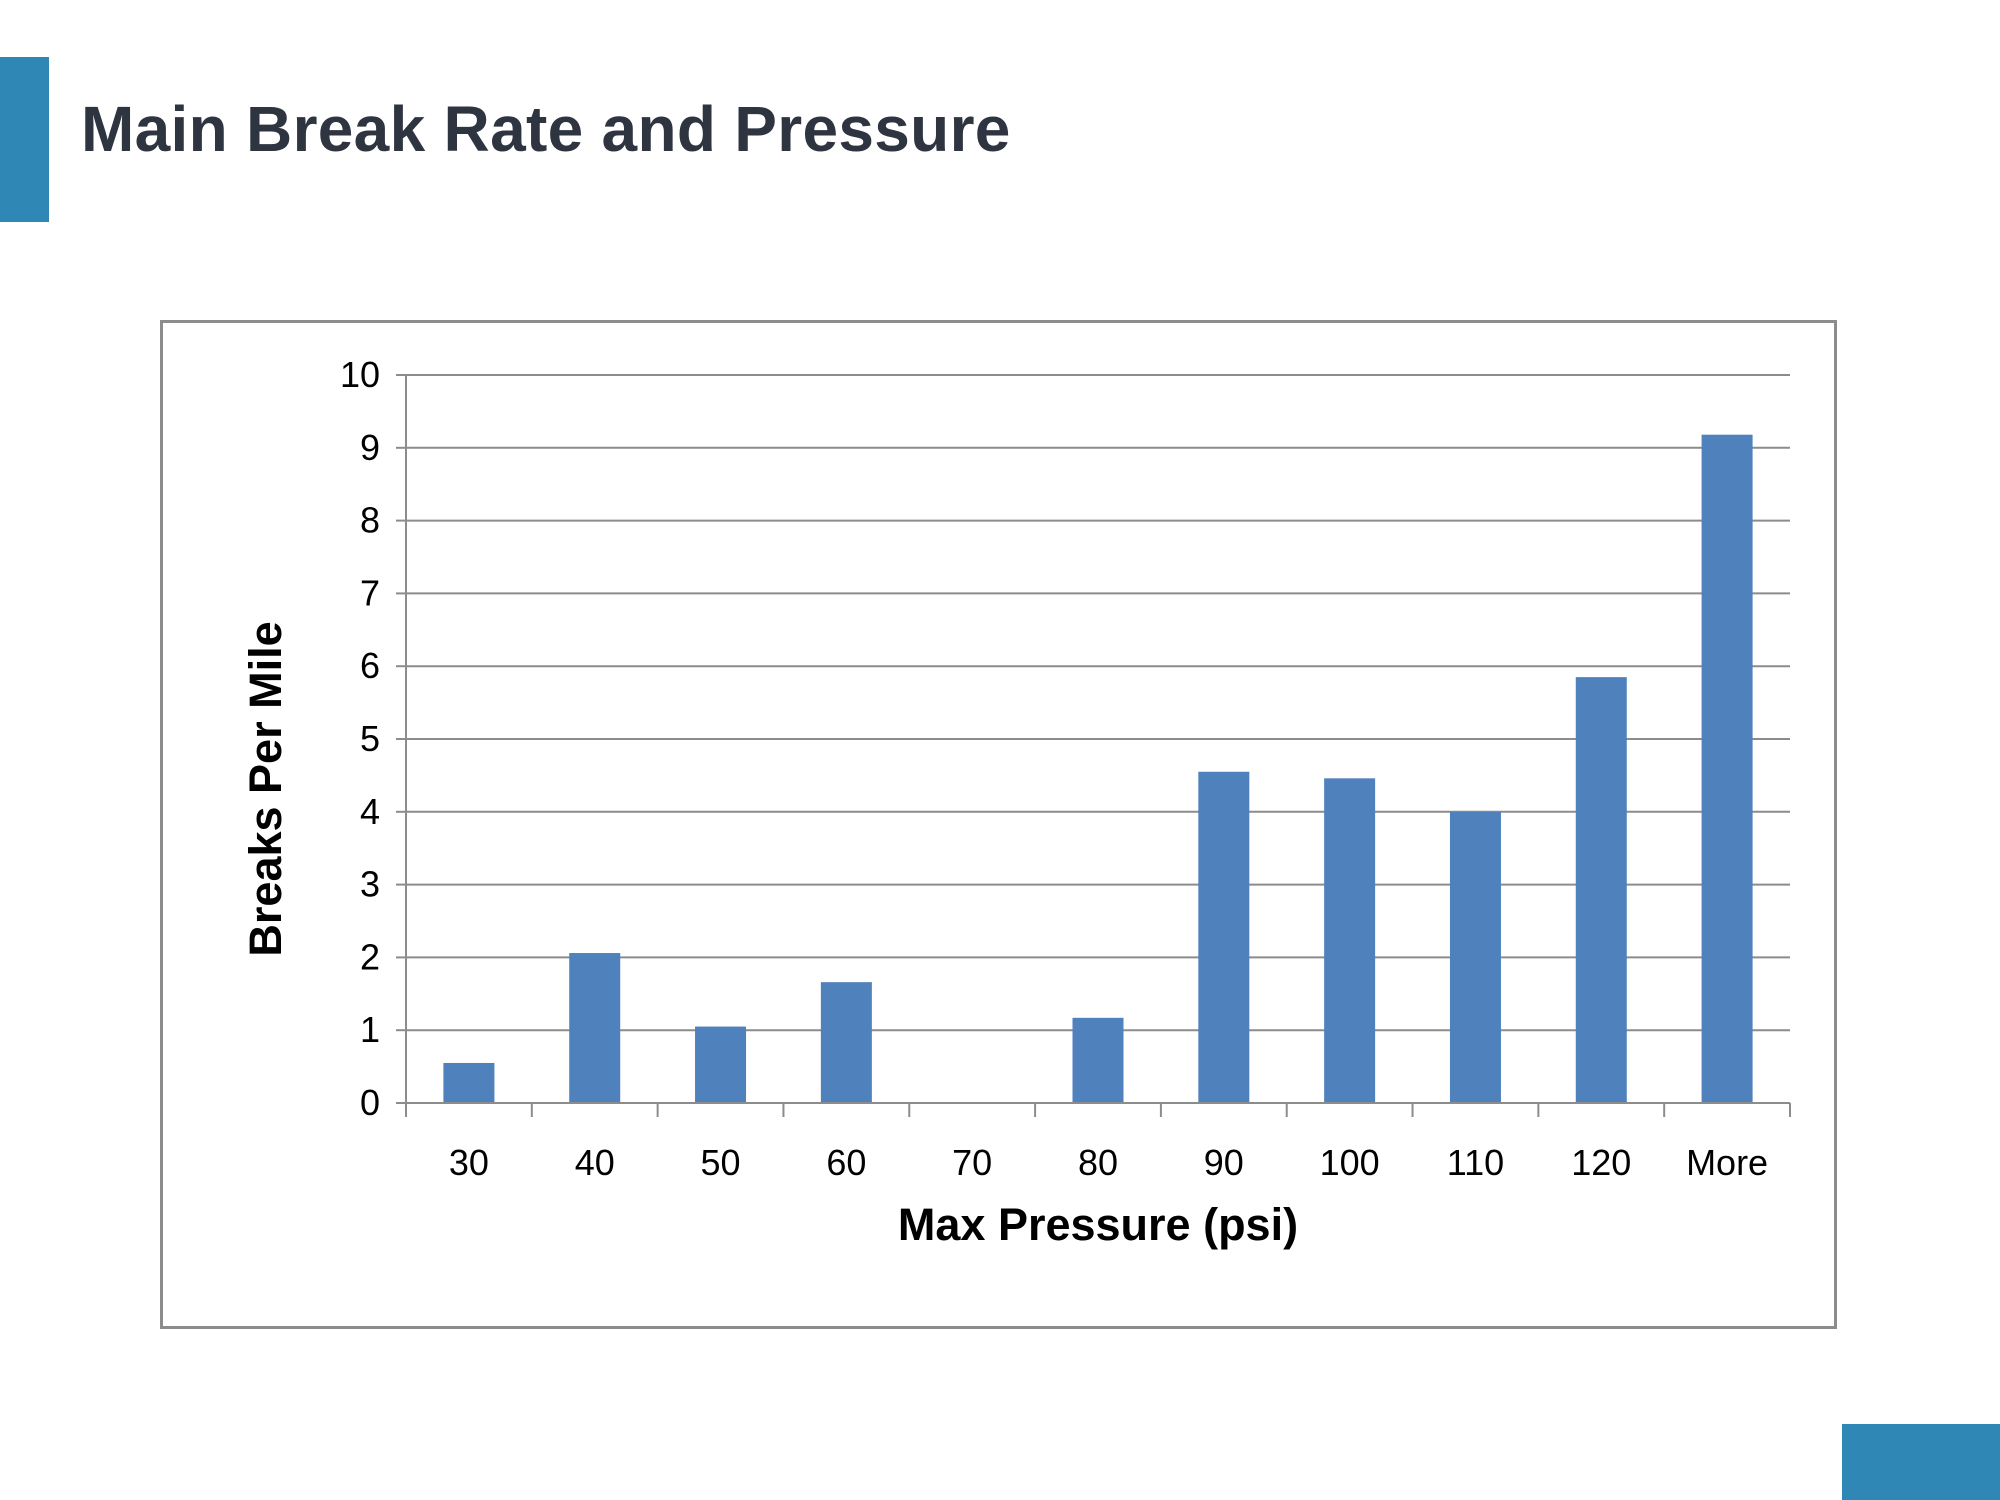 This screenshot has width=2000, height=1500. Describe the element at coordinates (370, 592) in the screenshot. I see `y-tick-label: 7` at that location.